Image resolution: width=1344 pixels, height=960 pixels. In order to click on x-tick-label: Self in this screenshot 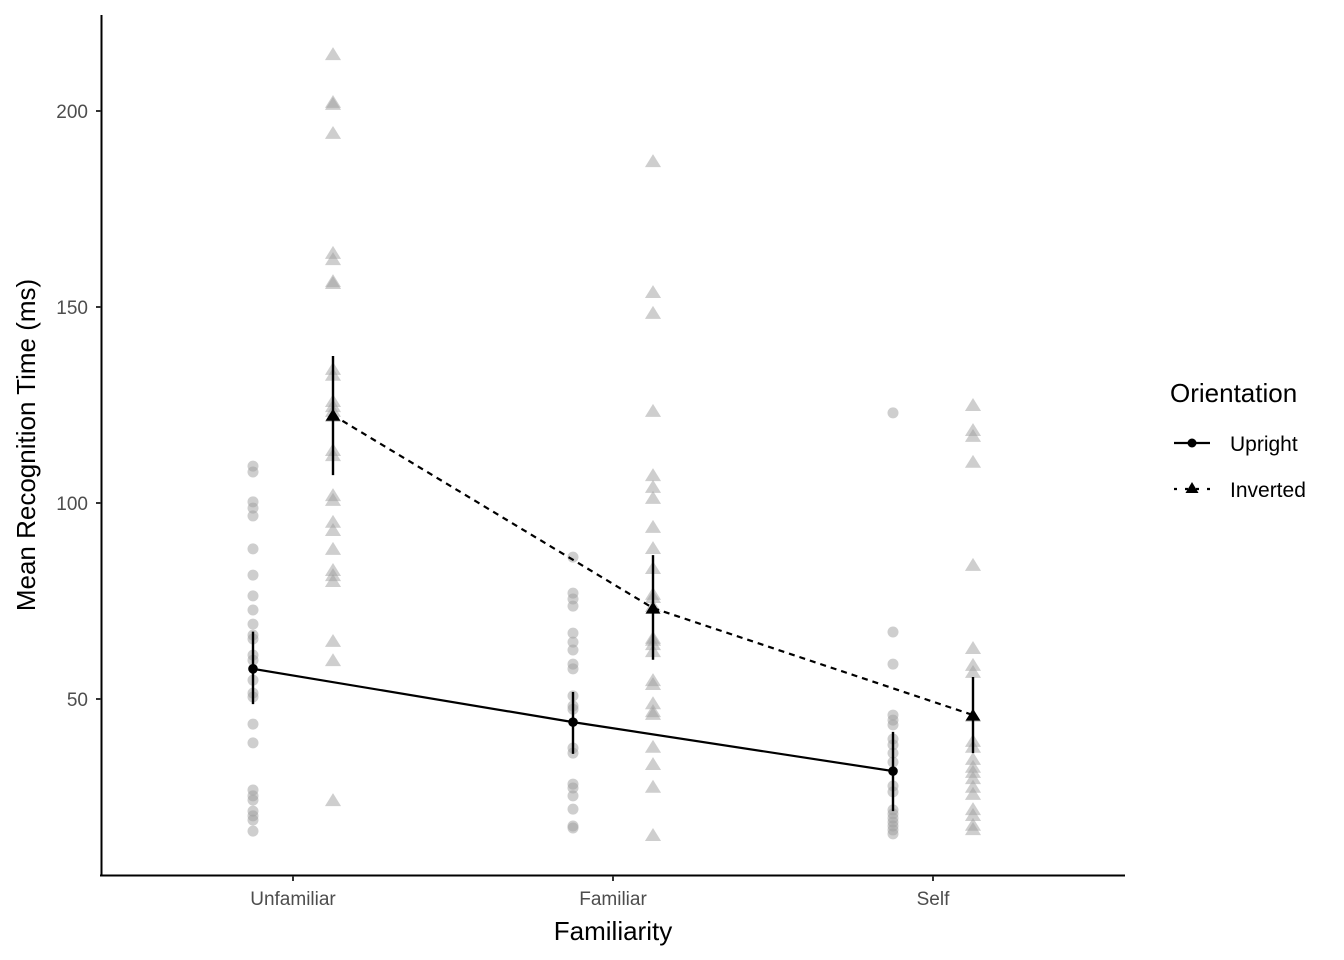, I will do `click(933, 899)`.